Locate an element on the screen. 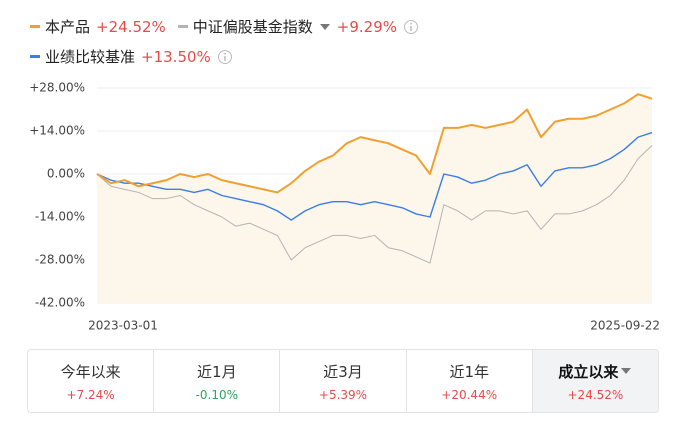 The height and width of the screenshot is (422, 677). legend-return: +9.29% is located at coordinates (367, 26).